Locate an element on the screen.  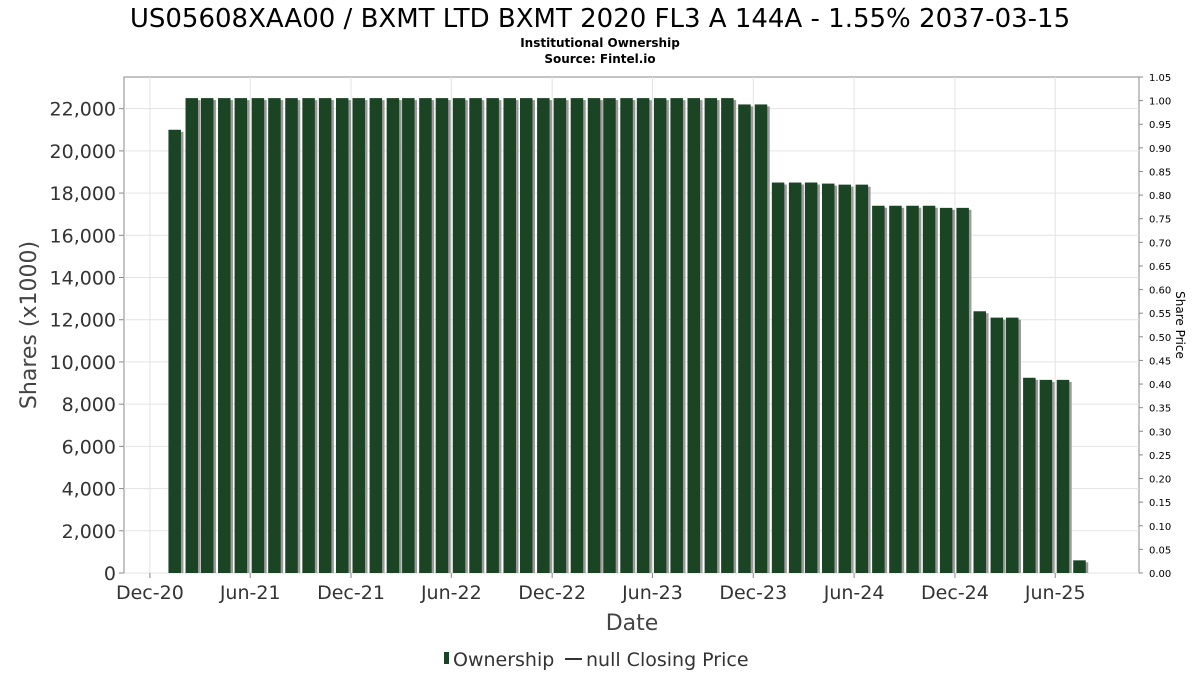
legend-ownership-swatch is located at coordinates (446, 658).